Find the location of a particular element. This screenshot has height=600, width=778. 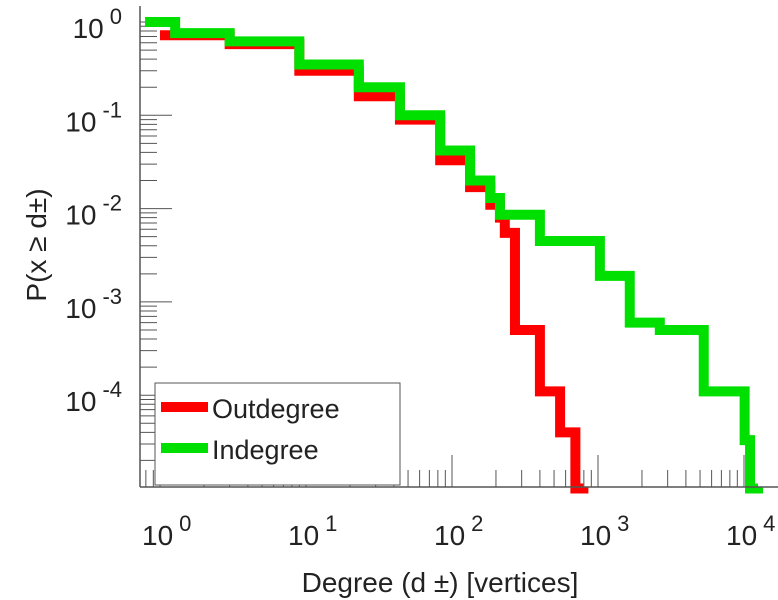

legend-label-outdegree: Outdegree is located at coordinates (276, 409).